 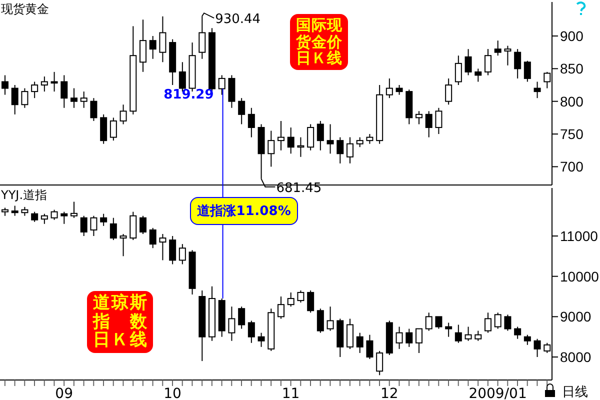 What do you see at coordinates (579, 236) in the screenshot?
I see `y-tick-label: 11000` at bounding box center [579, 236].